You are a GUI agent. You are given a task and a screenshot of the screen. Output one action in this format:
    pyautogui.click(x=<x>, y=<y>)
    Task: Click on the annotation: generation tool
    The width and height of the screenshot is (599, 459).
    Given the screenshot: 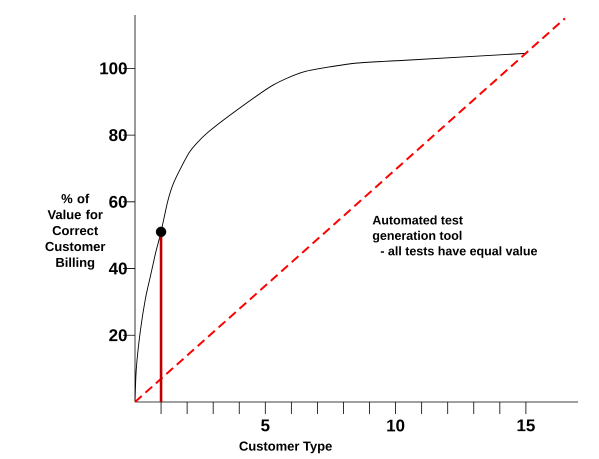 What is the action you would take?
    pyautogui.click(x=417, y=236)
    